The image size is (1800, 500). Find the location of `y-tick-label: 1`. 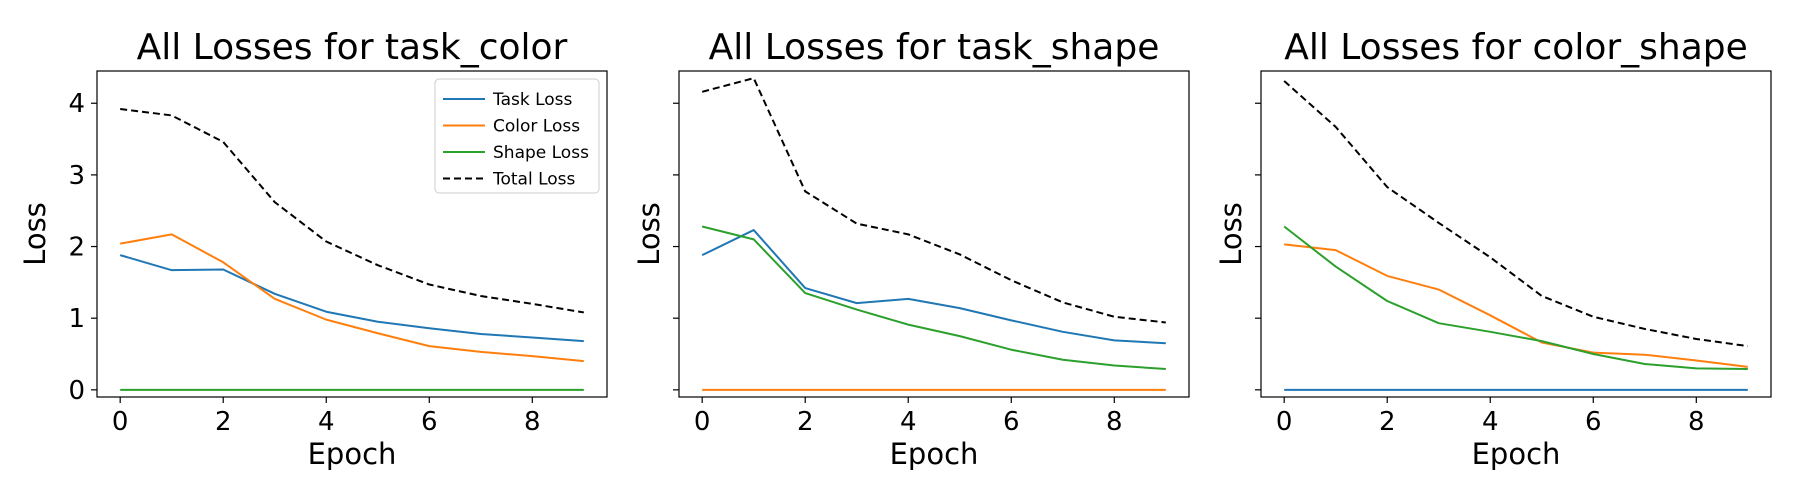

y-tick-label: 1 is located at coordinates (76, 319).